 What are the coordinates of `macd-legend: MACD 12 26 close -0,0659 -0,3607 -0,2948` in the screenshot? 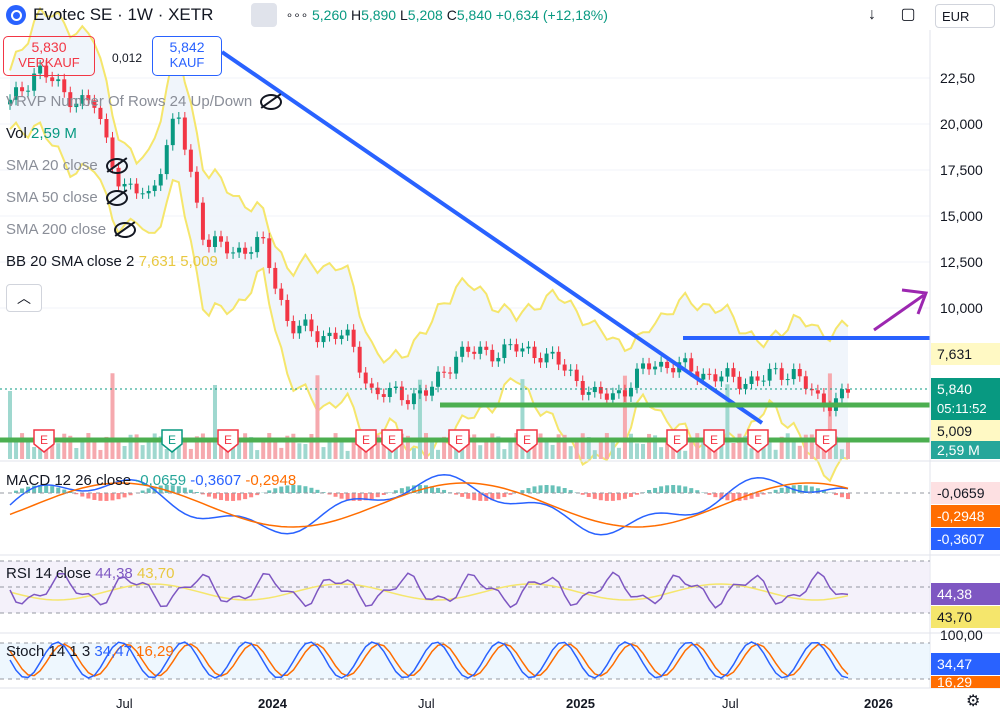 It's located at (151, 480).